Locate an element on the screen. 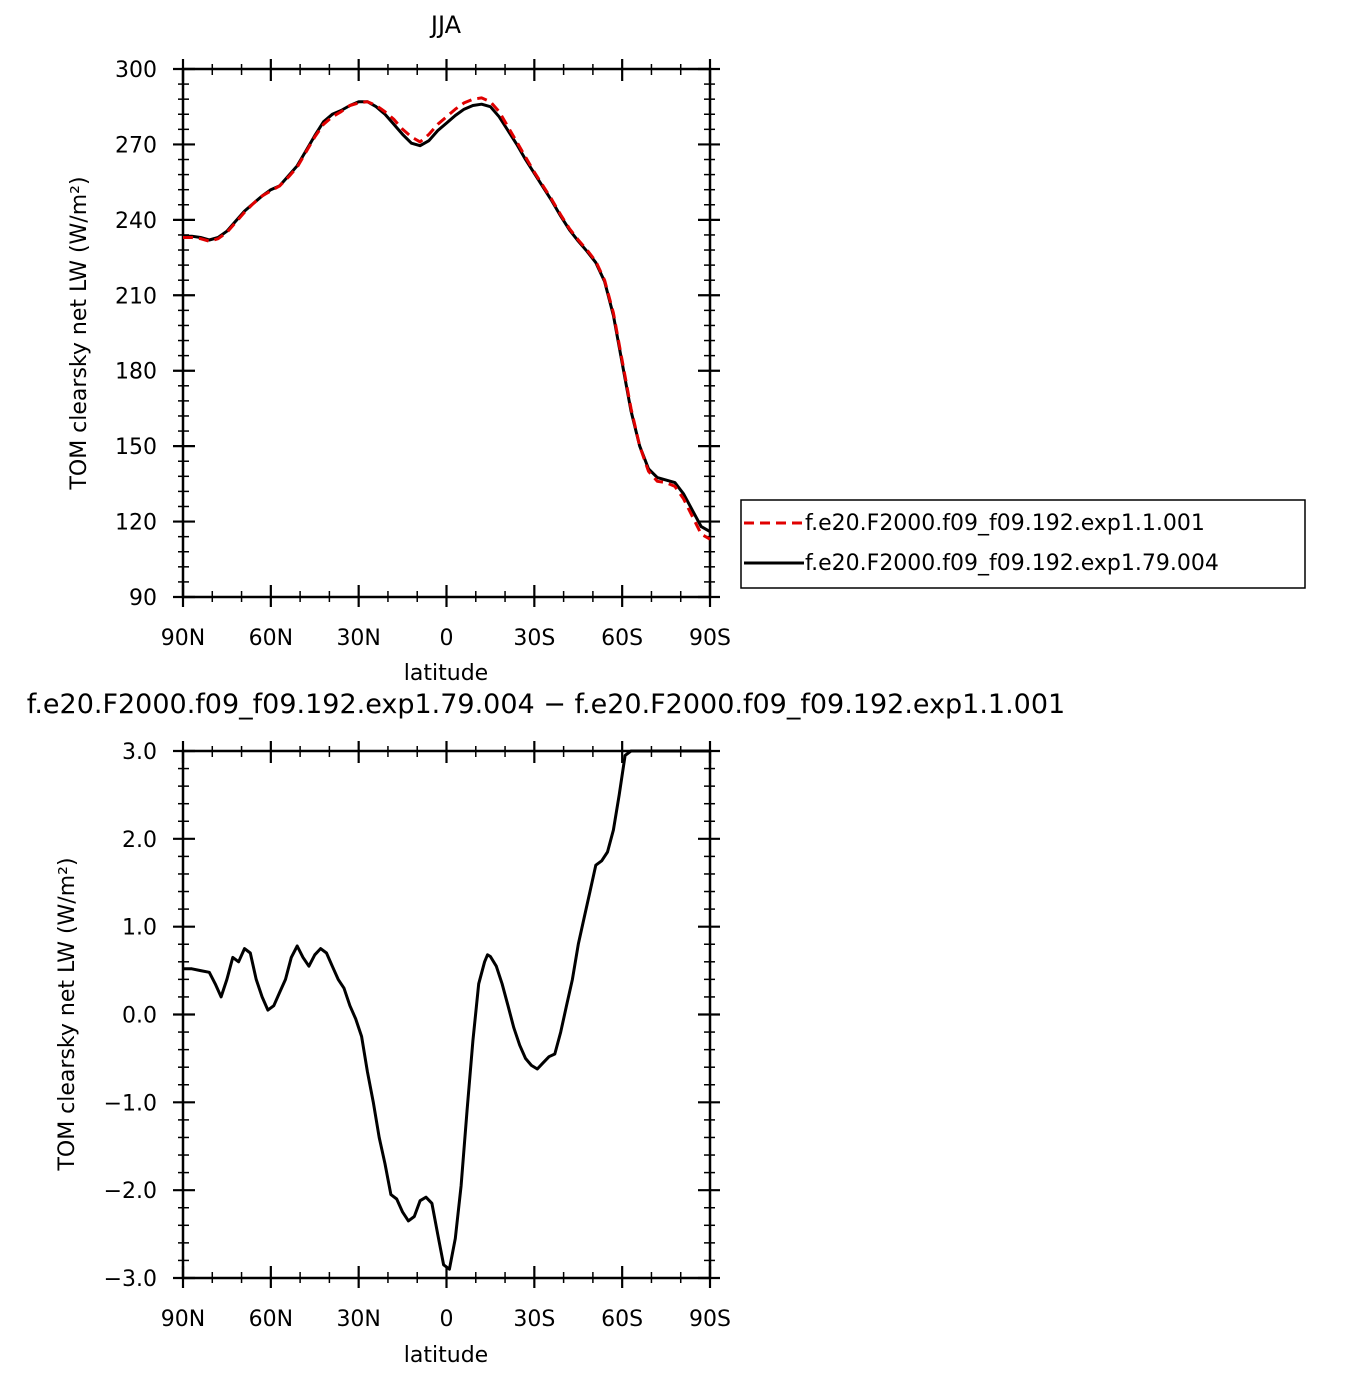 The height and width of the screenshot is (1374, 1372). top-y-tick-label: 300 is located at coordinates (136, 70).